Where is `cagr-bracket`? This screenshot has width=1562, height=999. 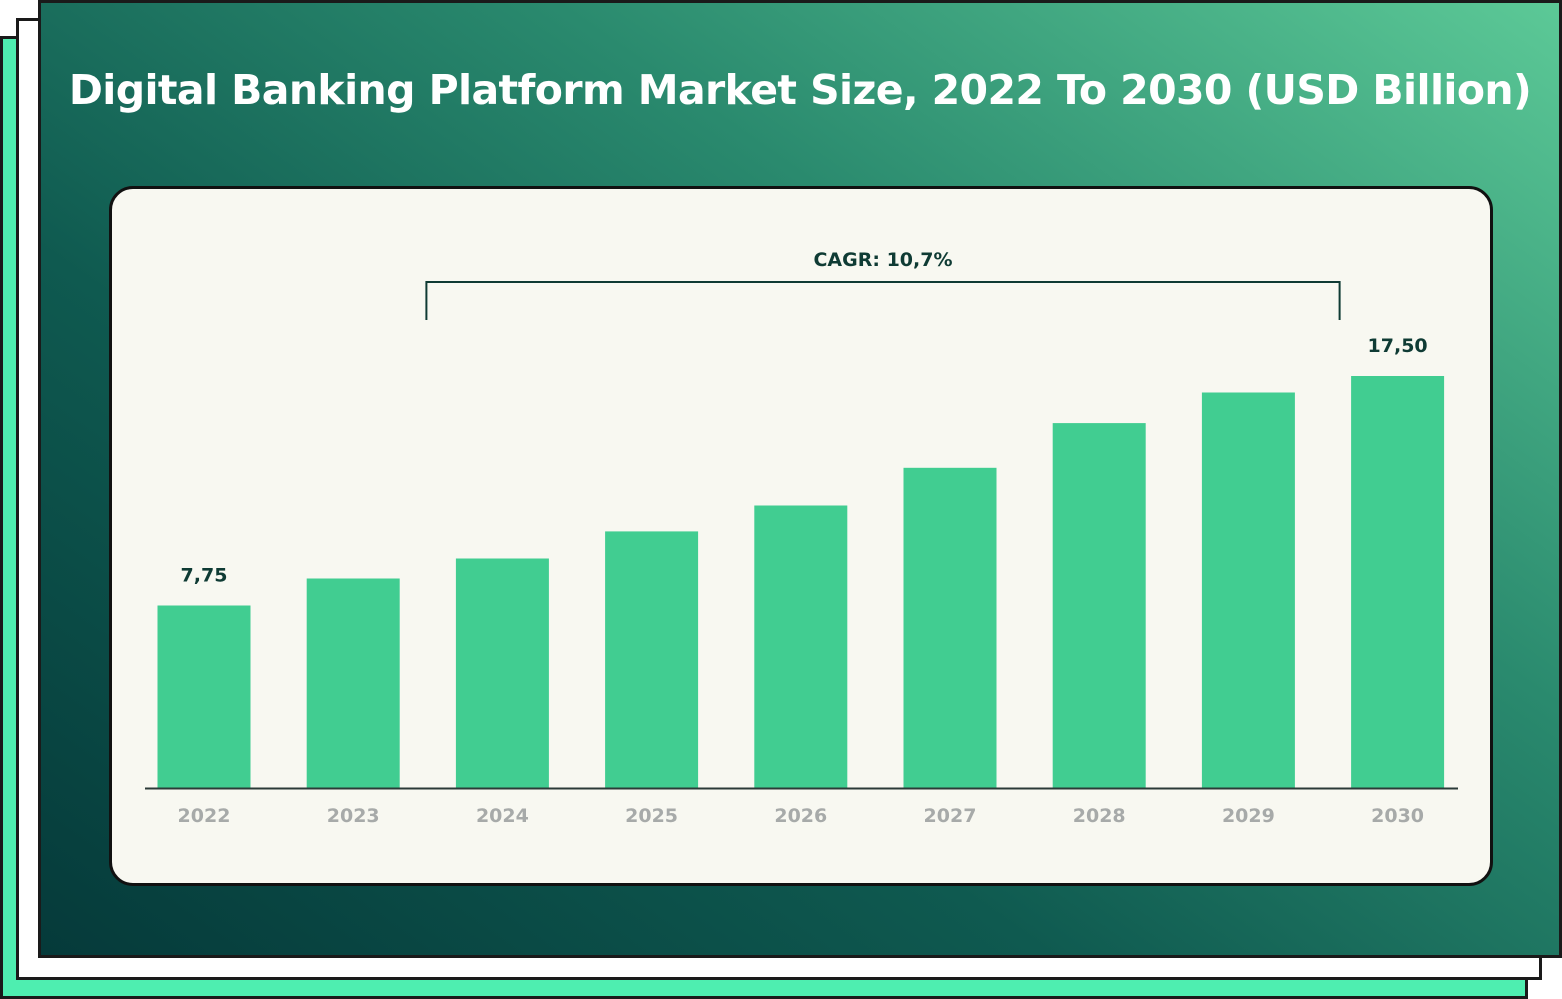
cagr-bracket is located at coordinates (883, 300).